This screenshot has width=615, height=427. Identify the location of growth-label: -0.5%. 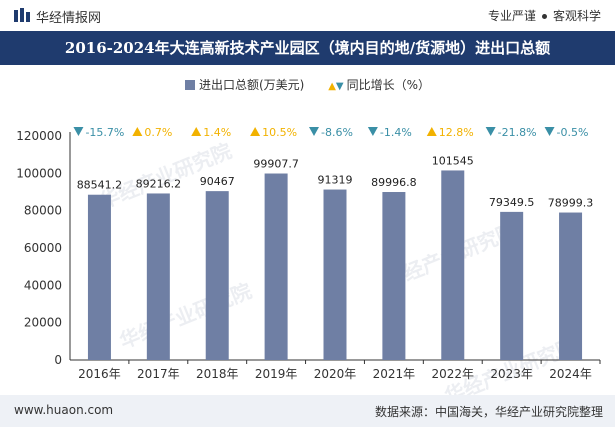
(573, 132).